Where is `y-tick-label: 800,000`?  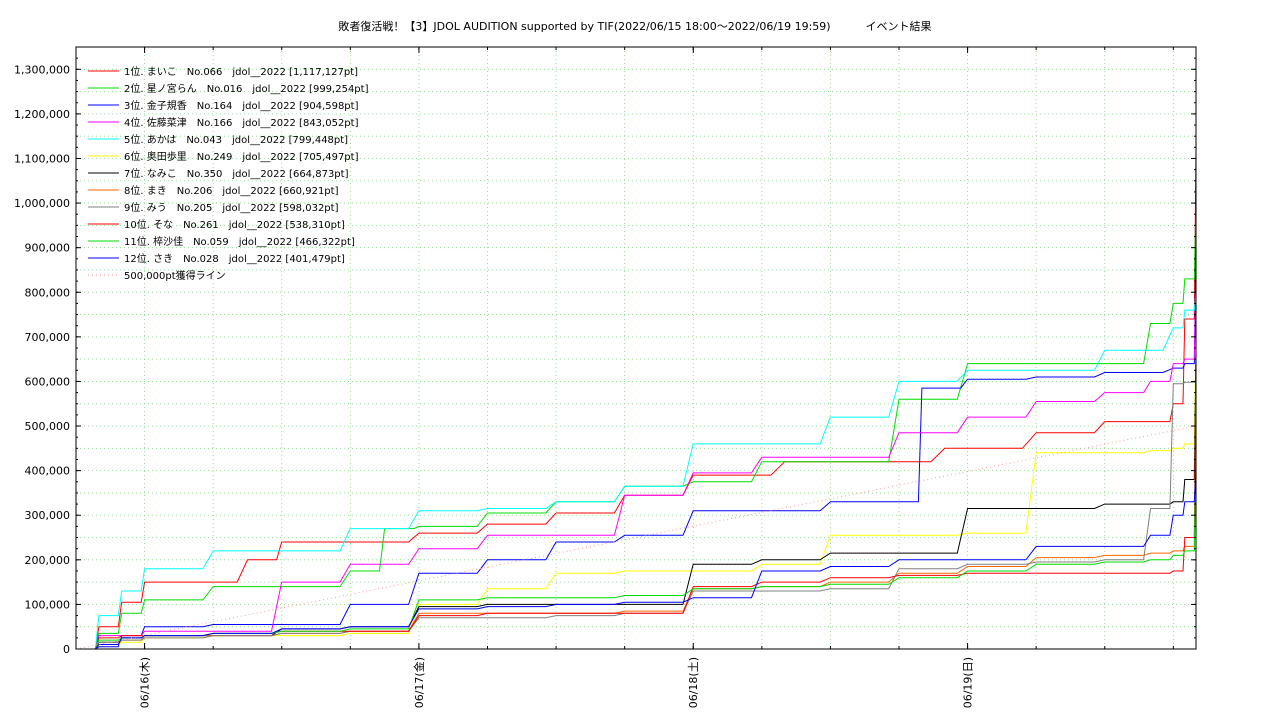
y-tick-label: 800,000 is located at coordinates (48, 292).